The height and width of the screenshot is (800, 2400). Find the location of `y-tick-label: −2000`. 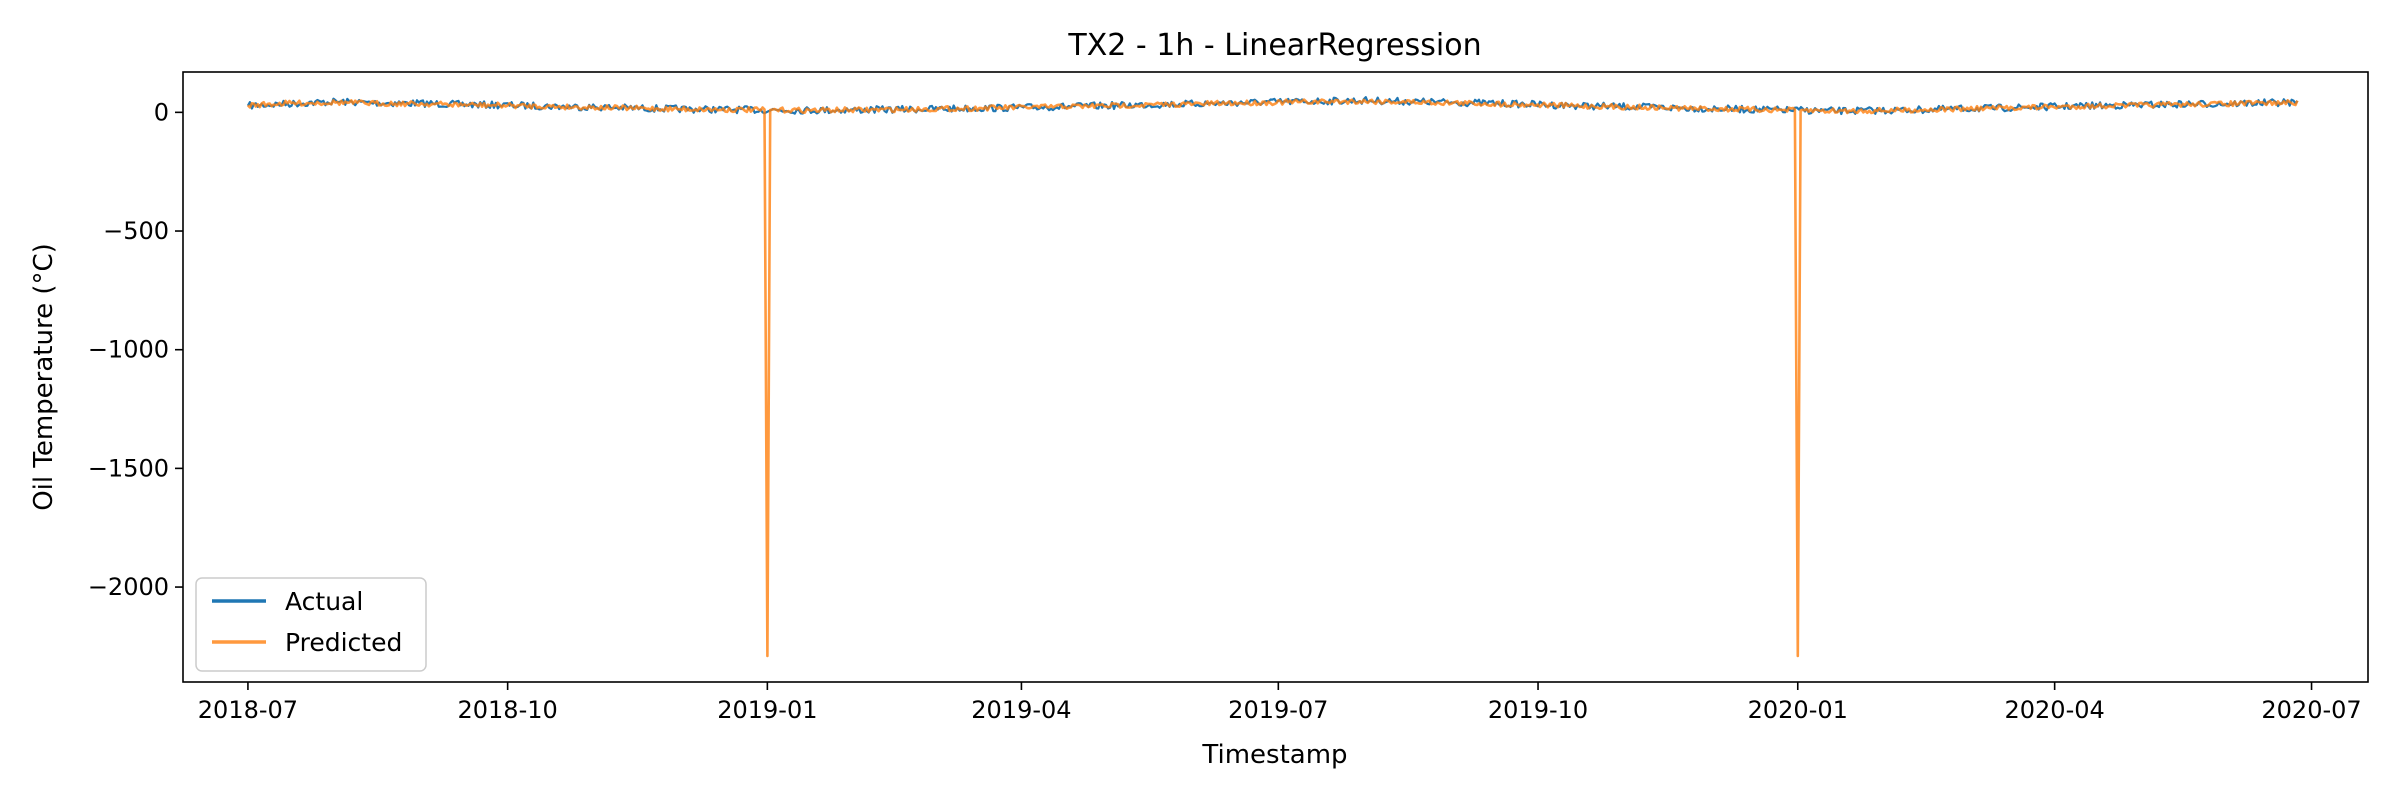

y-tick-label: −2000 is located at coordinates (128, 587).